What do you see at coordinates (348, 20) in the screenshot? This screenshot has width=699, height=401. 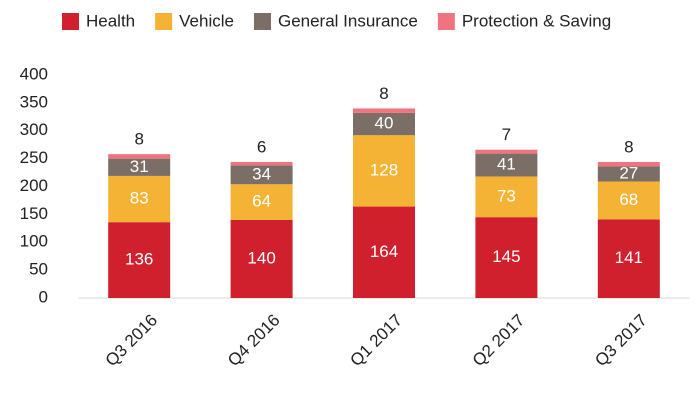 I see `legend-label: General Insurance` at bounding box center [348, 20].